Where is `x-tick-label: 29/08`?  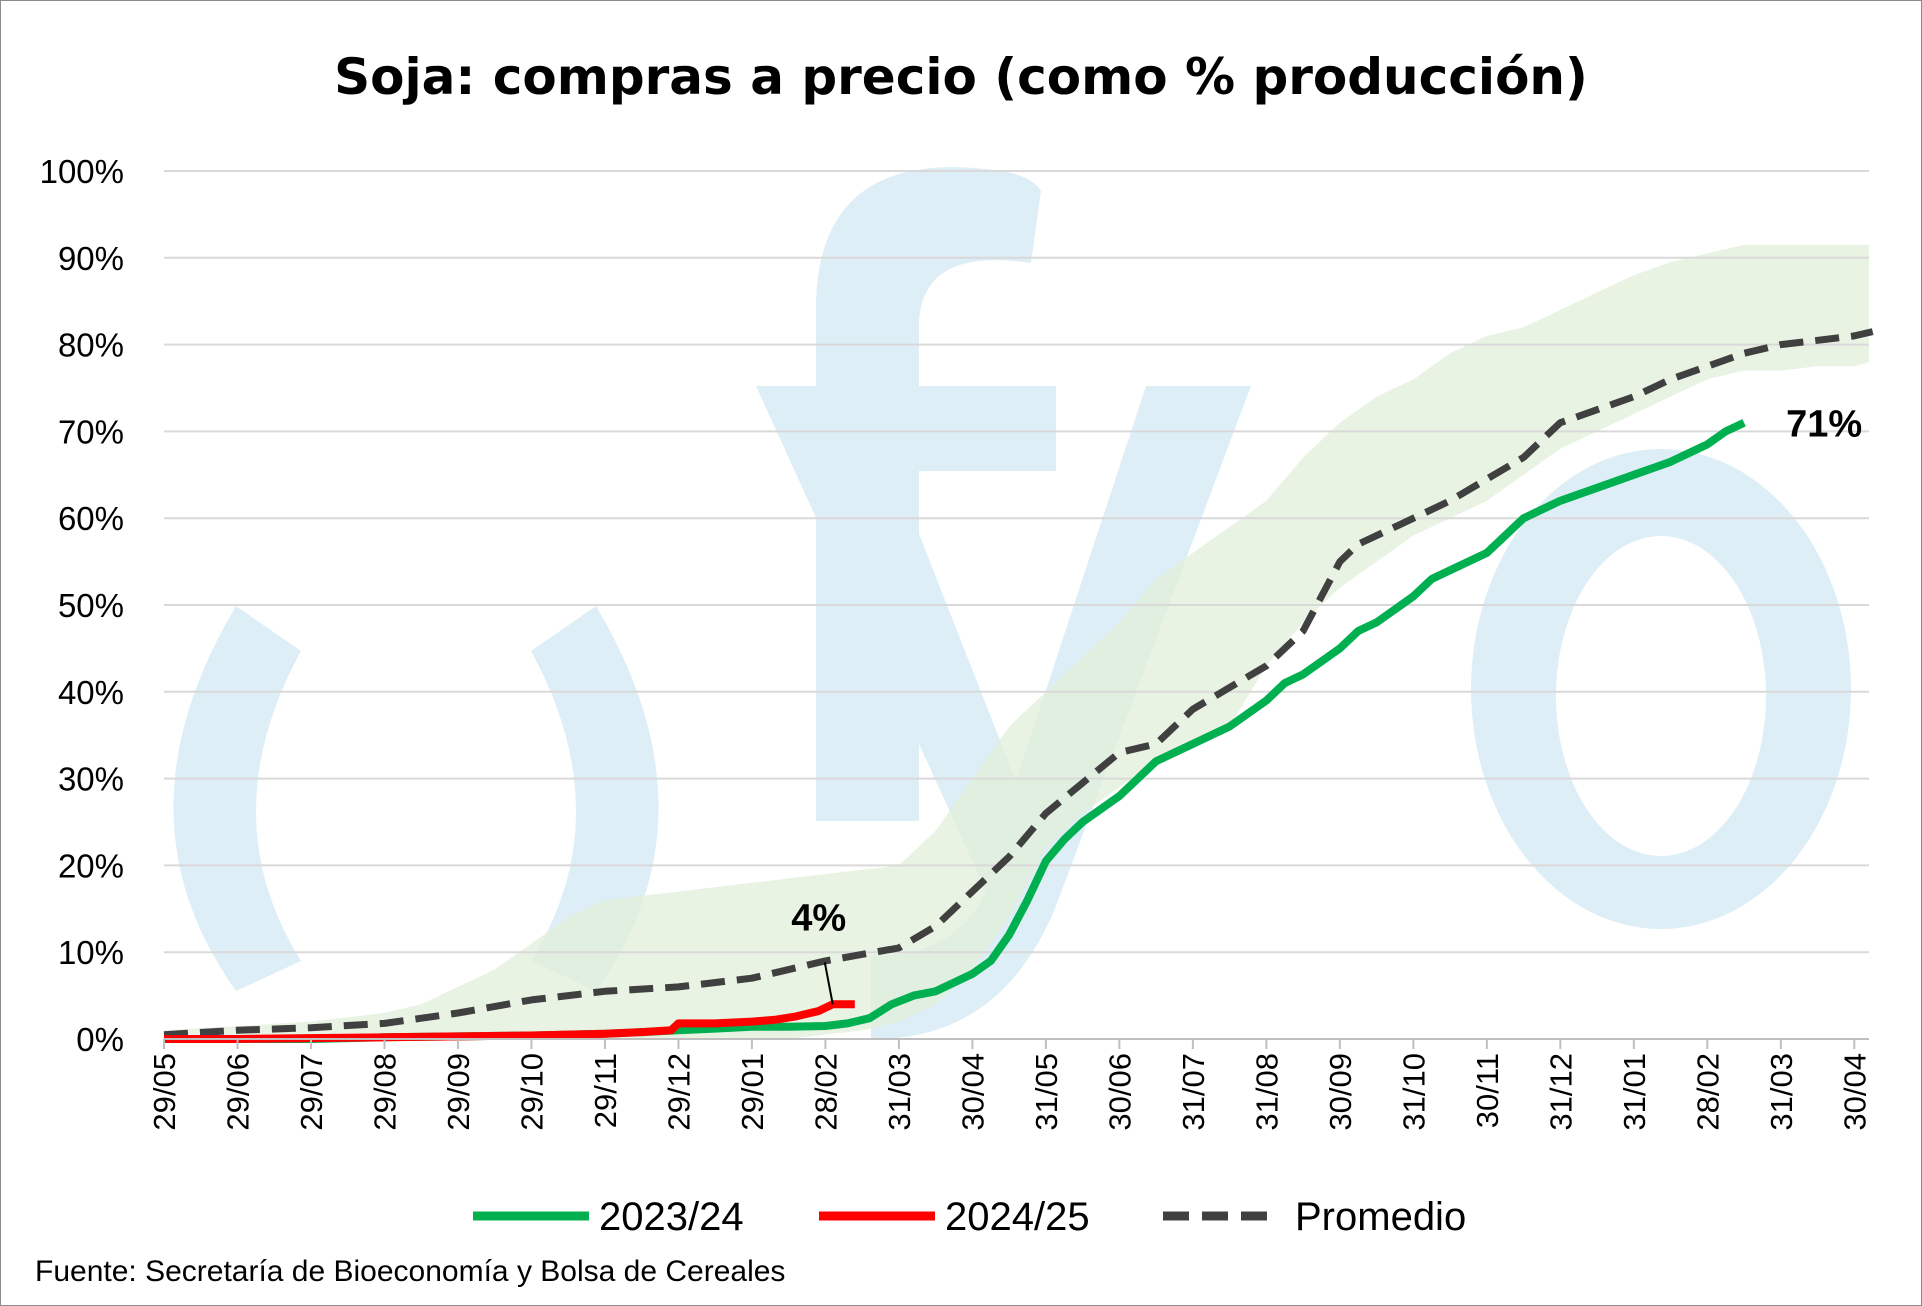
x-tick-label: 29/08 is located at coordinates (384, 1092).